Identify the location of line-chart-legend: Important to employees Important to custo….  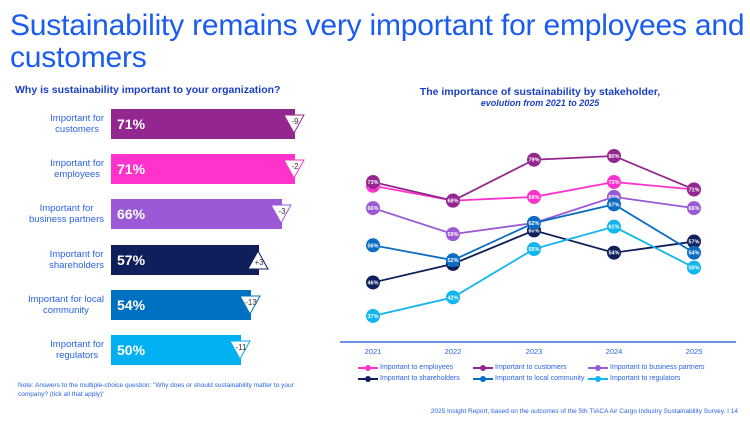
(548, 373).